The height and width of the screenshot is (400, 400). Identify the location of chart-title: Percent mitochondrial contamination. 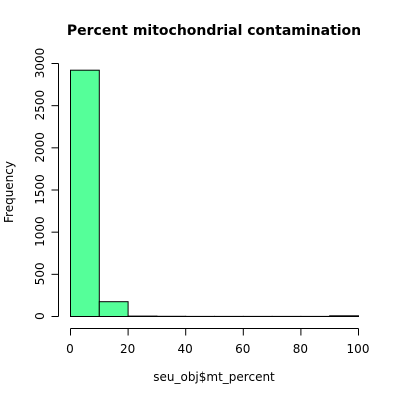
(214, 31).